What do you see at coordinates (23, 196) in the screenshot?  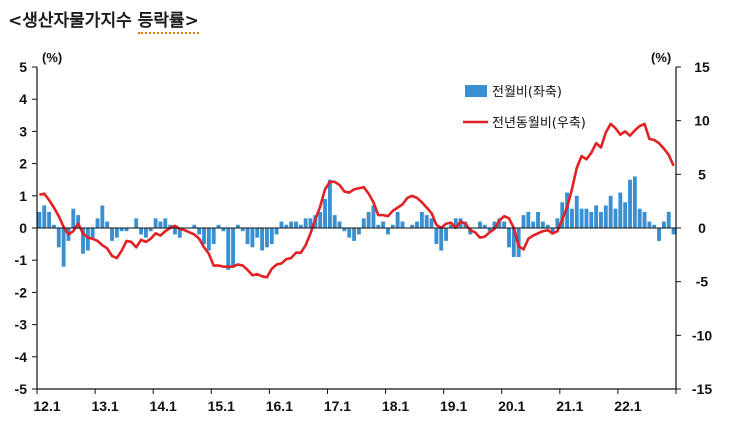 I see `left-tick-label: 1` at bounding box center [23, 196].